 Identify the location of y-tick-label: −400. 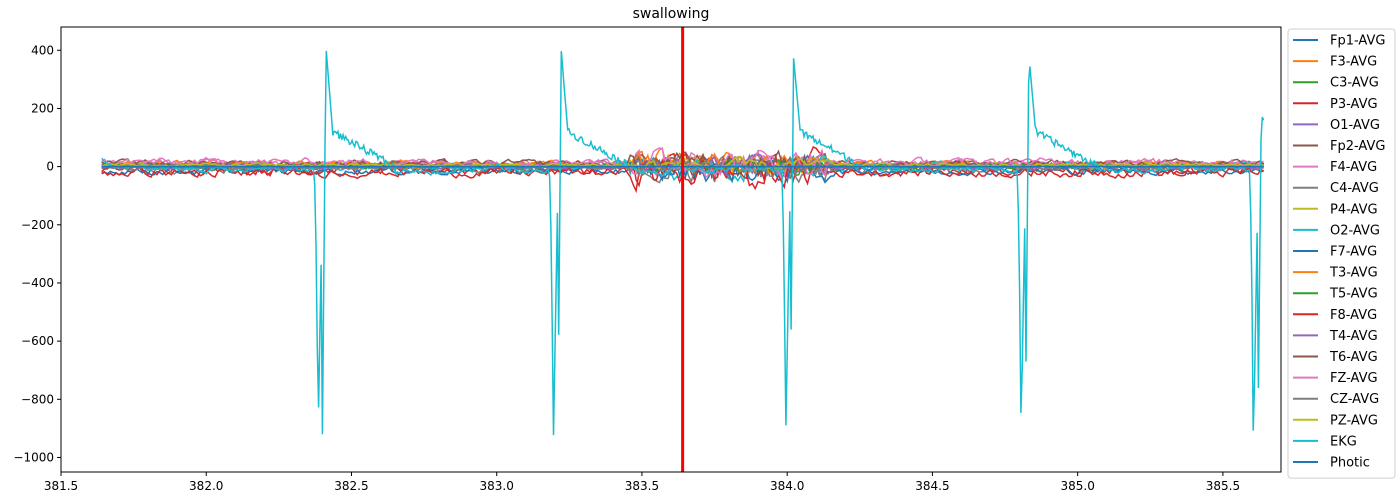
(37, 283).